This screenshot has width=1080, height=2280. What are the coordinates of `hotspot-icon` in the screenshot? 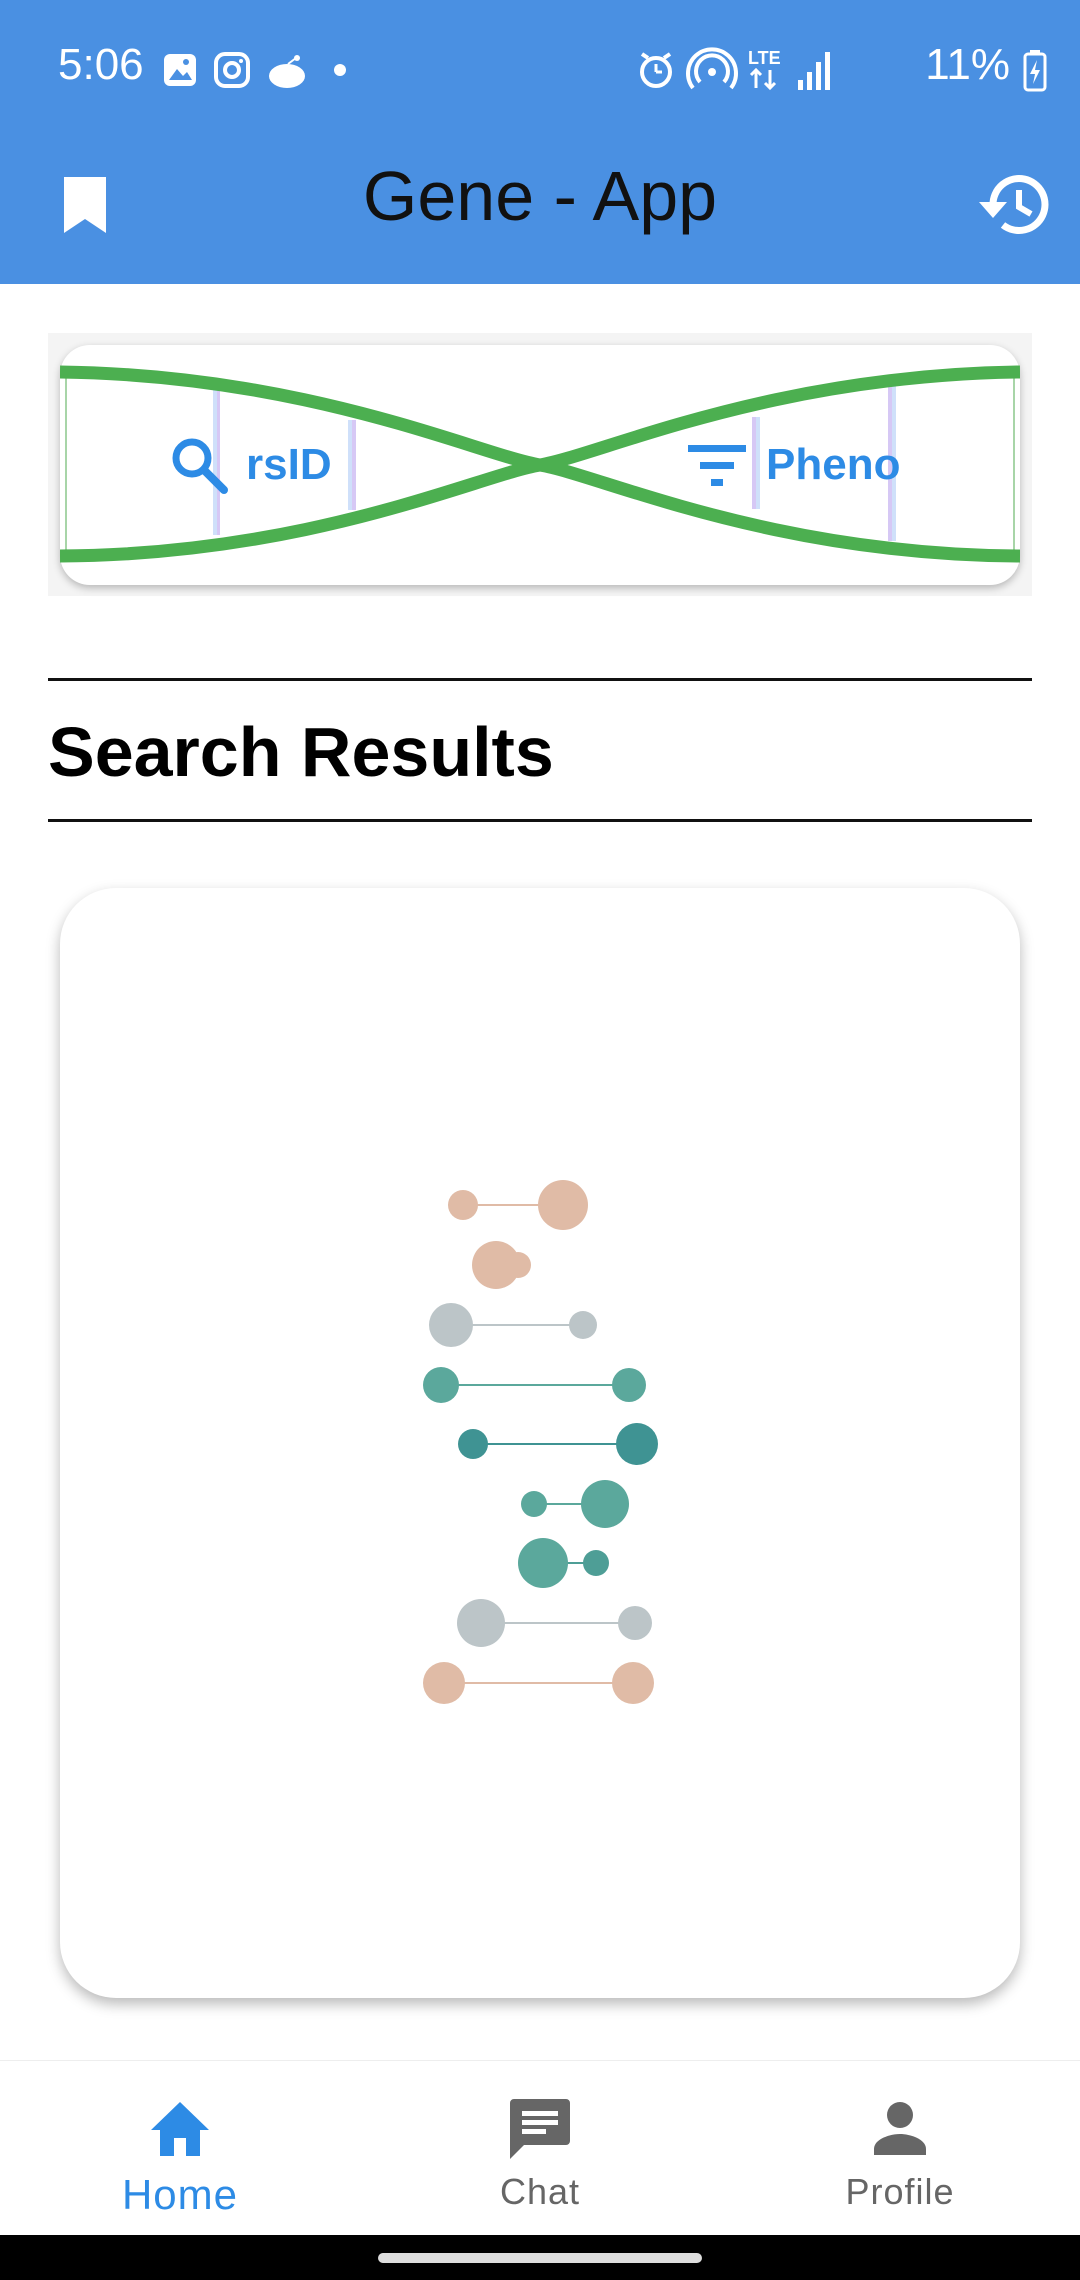 It's located at (712, 68).